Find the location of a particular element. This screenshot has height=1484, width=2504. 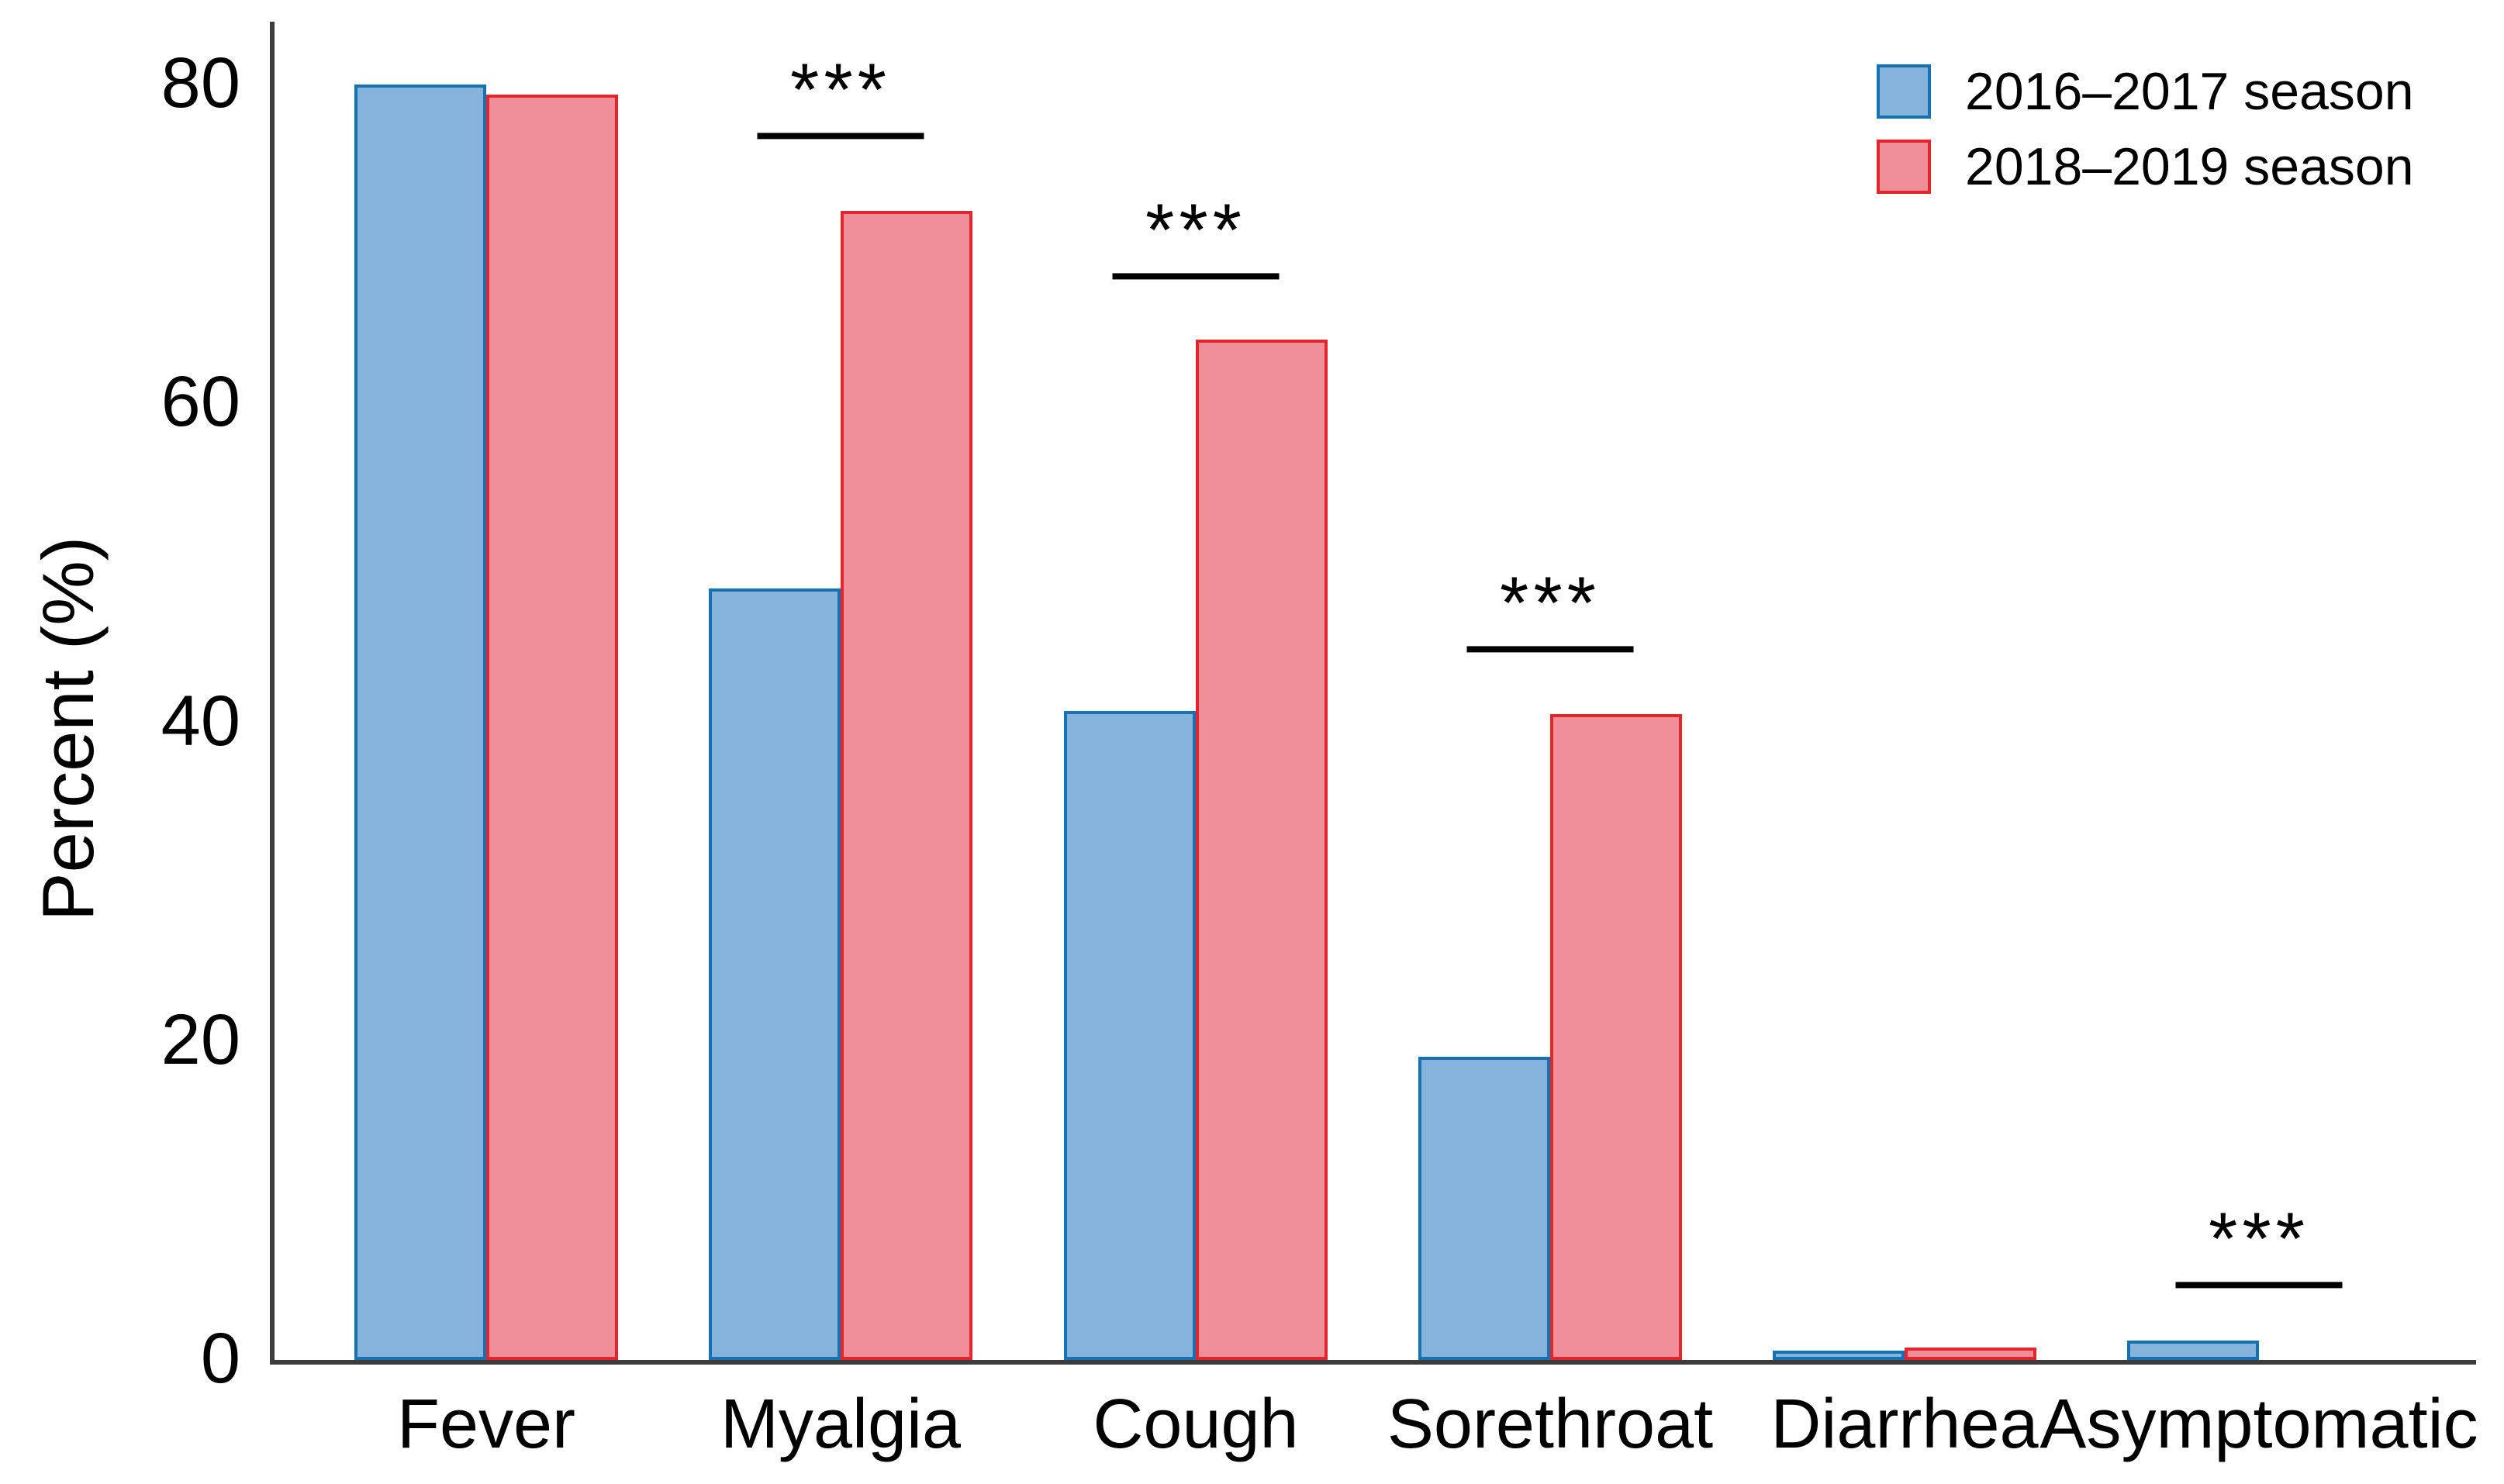

bar-2018-2019-fever is located at coordinates (552, 727).